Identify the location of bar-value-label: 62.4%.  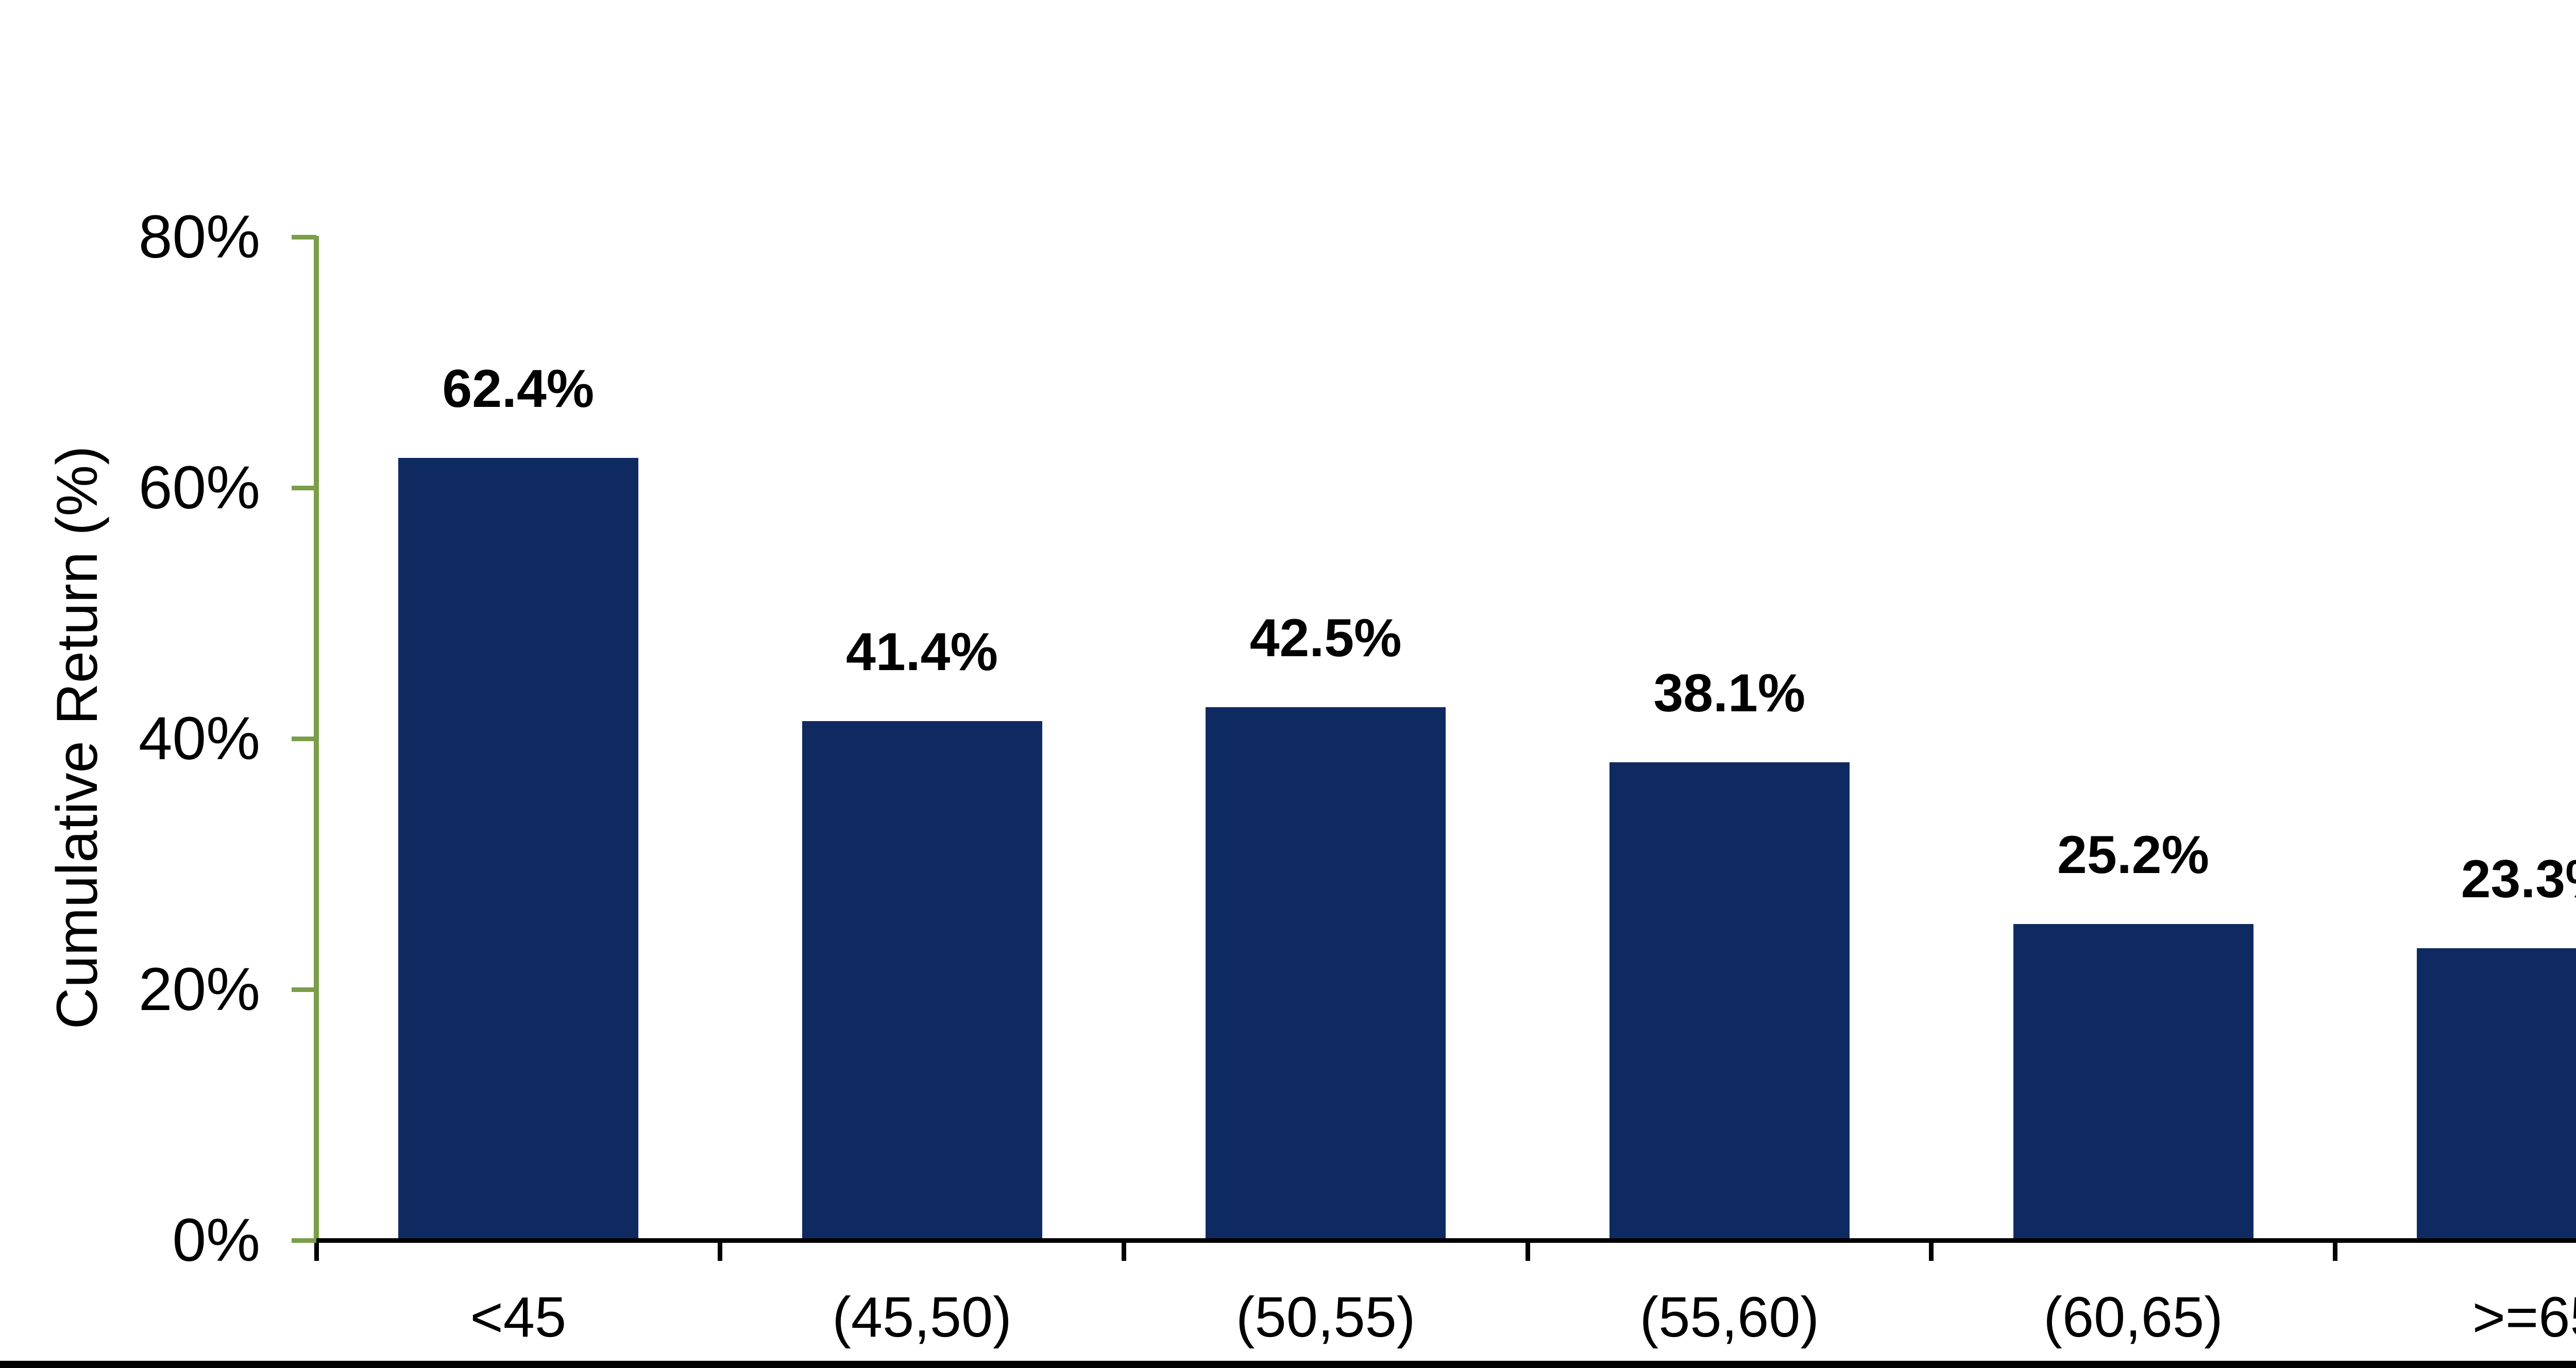
(518, 388).